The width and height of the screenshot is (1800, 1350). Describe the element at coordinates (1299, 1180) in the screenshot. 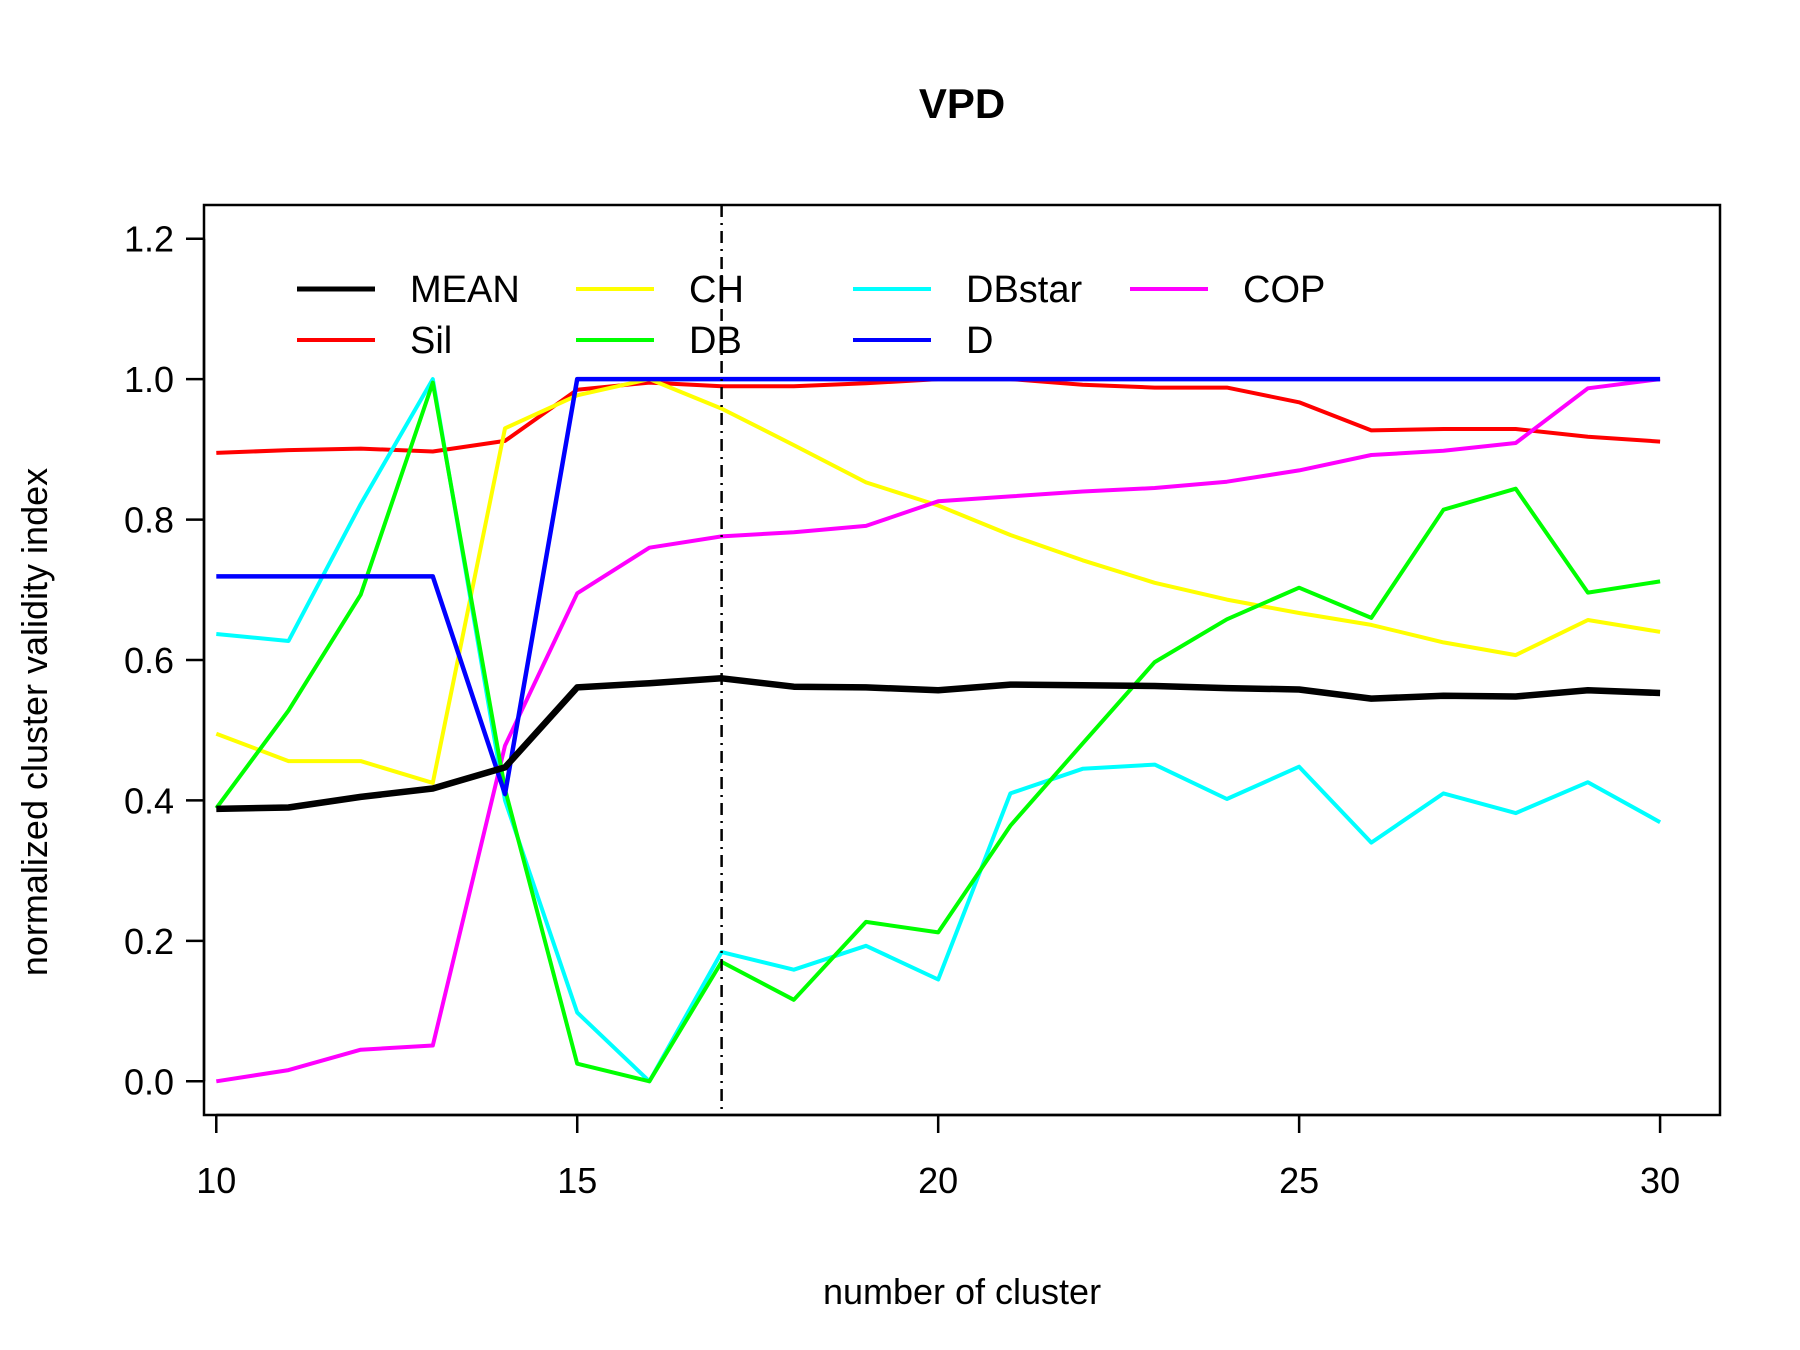

I see `x-tick-label-25: 25` at that location.